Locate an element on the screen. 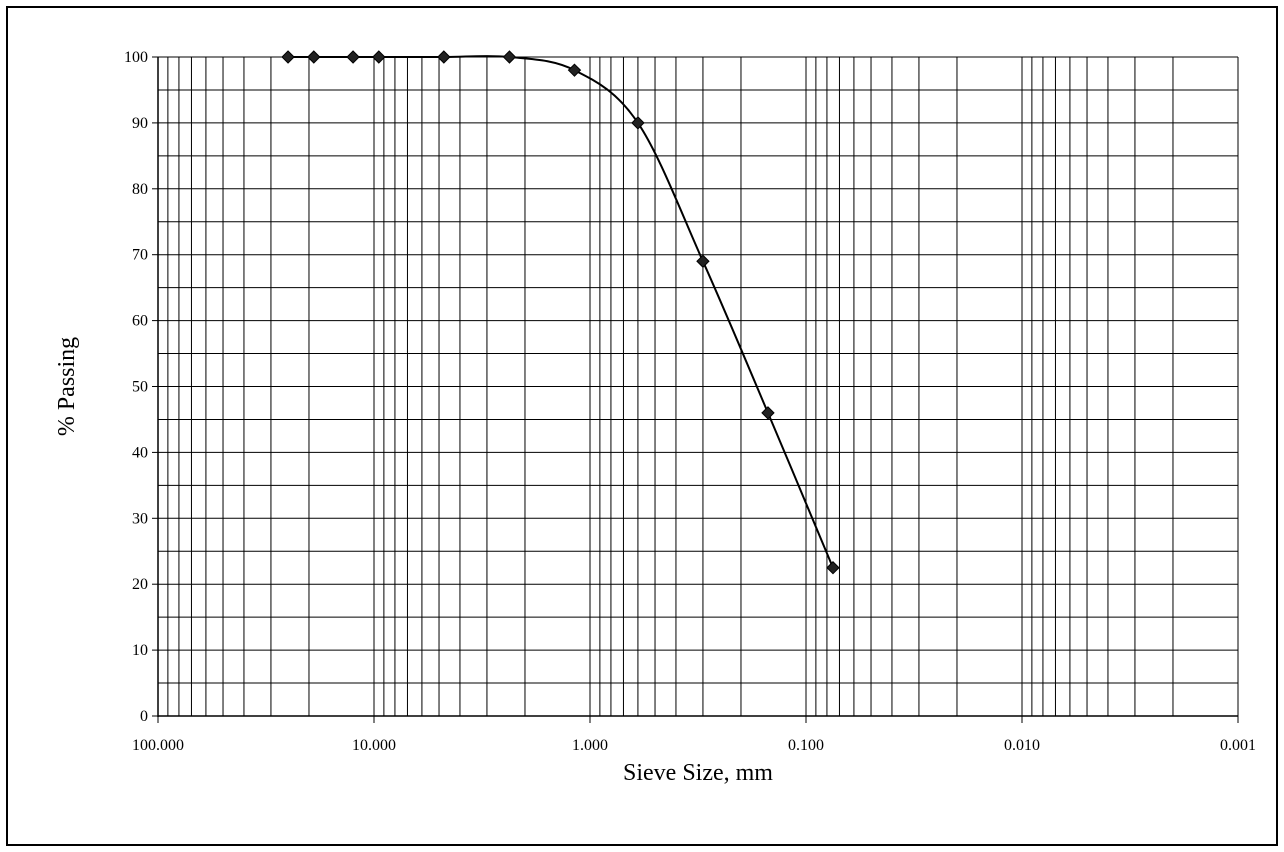 This screenshot has width=1284, height=852. x-tick-label: 10.000 is located at coordinates (374, 745).